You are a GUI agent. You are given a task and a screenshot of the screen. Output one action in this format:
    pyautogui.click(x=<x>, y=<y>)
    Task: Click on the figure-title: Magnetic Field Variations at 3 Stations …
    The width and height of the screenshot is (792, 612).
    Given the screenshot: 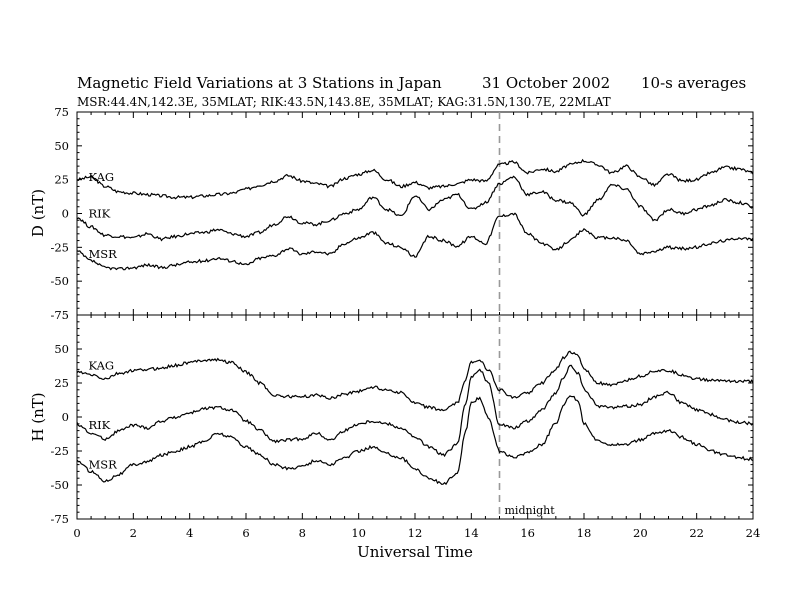 What is the action you would take?
    pyautogui.click(x=259, y=83)
    